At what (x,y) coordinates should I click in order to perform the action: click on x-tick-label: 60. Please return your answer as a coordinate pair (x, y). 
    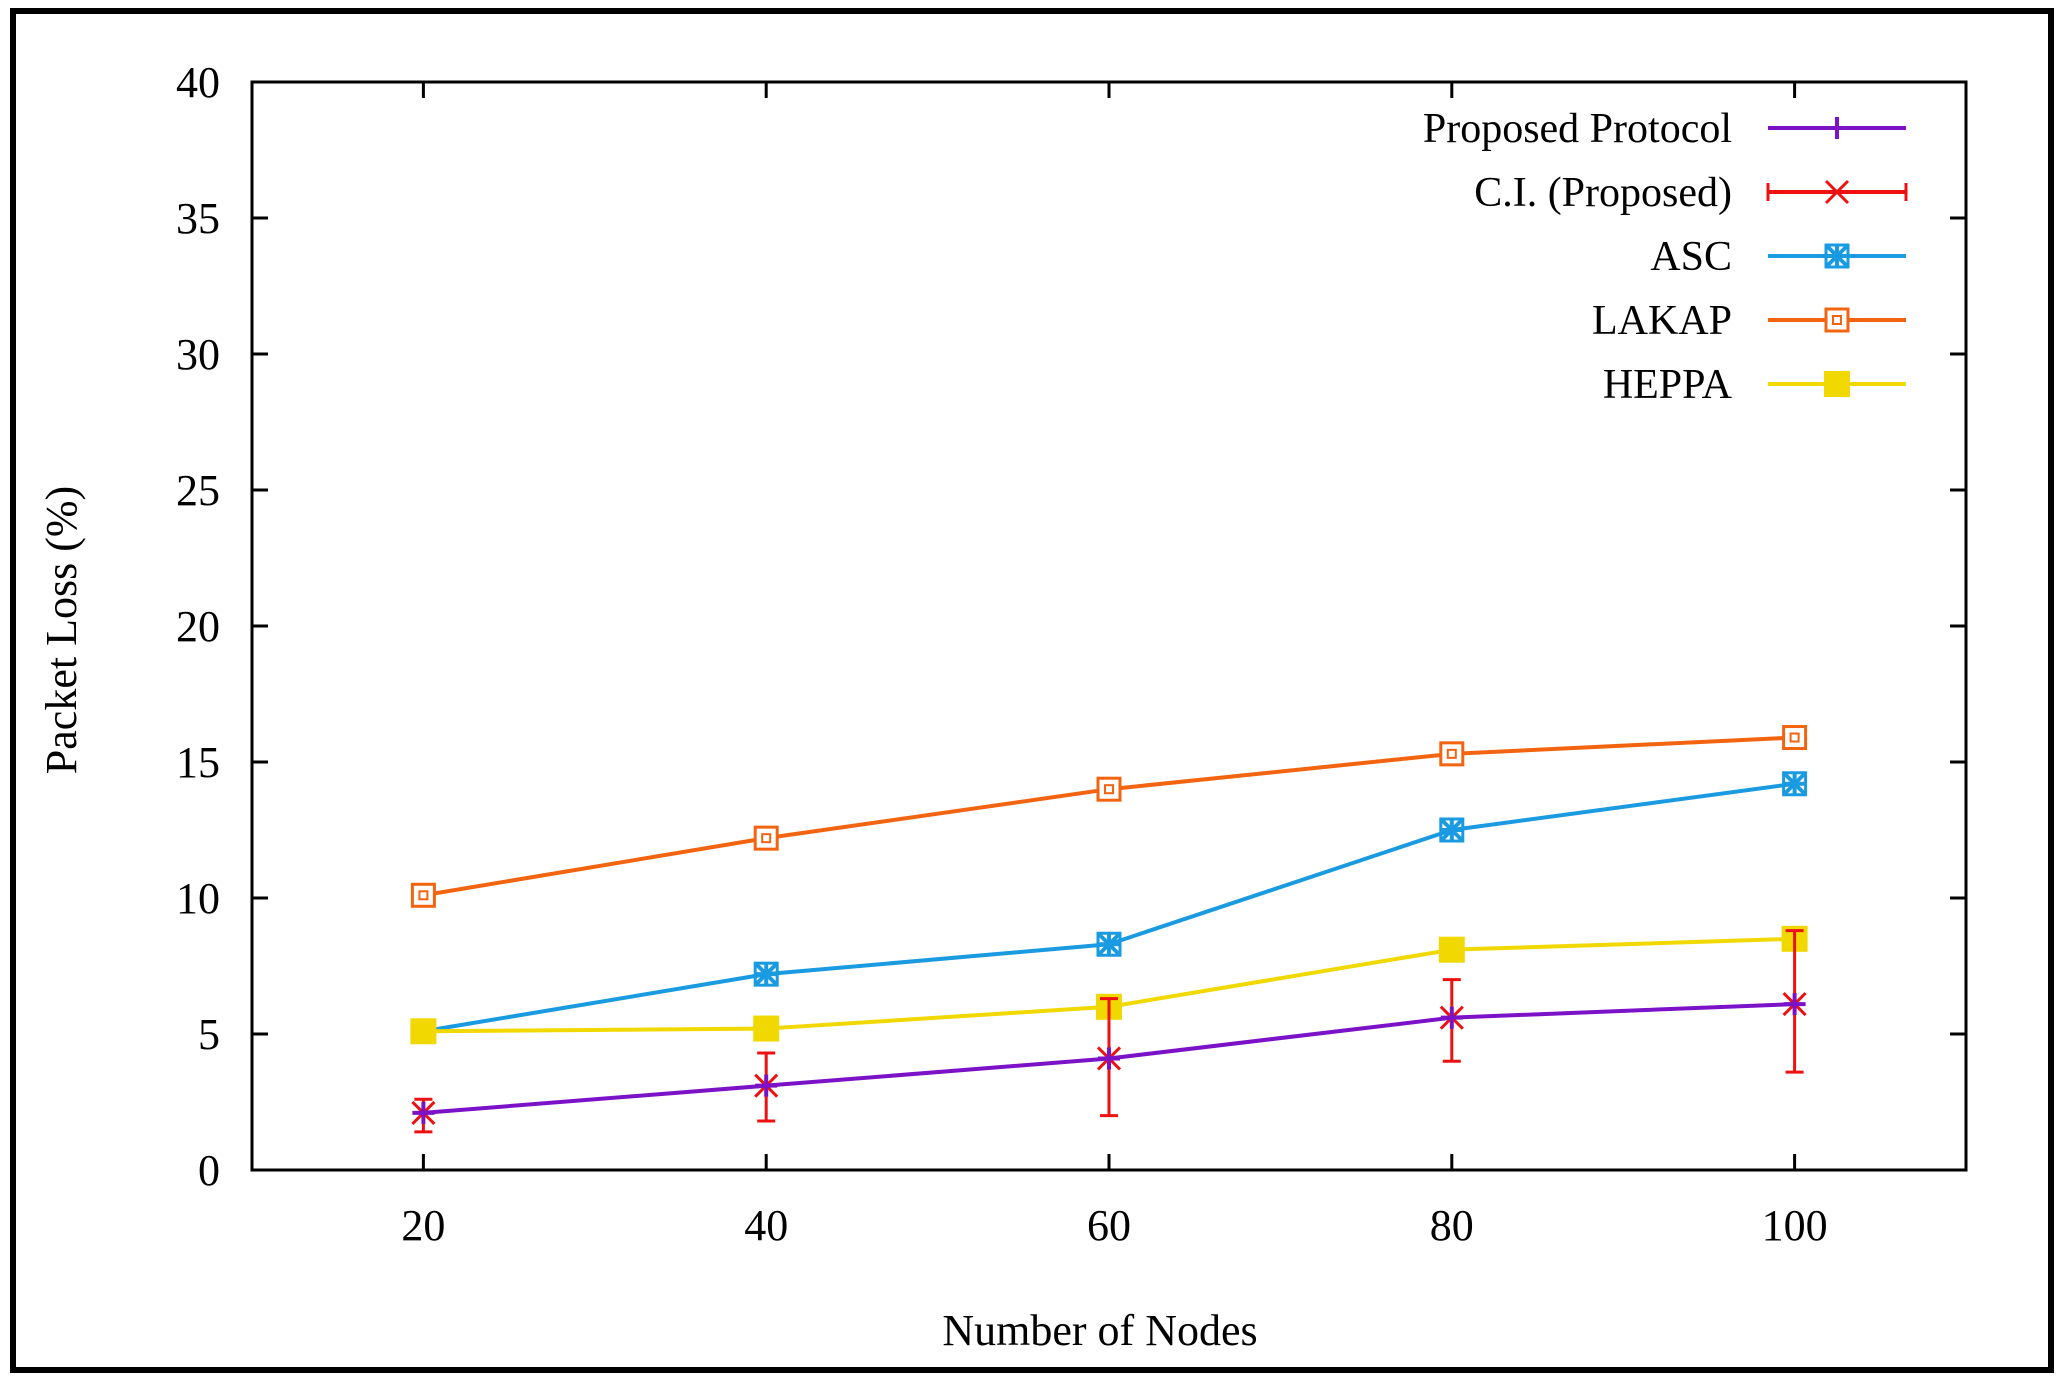
    Looking at the image, I should click on (1109, 1225).